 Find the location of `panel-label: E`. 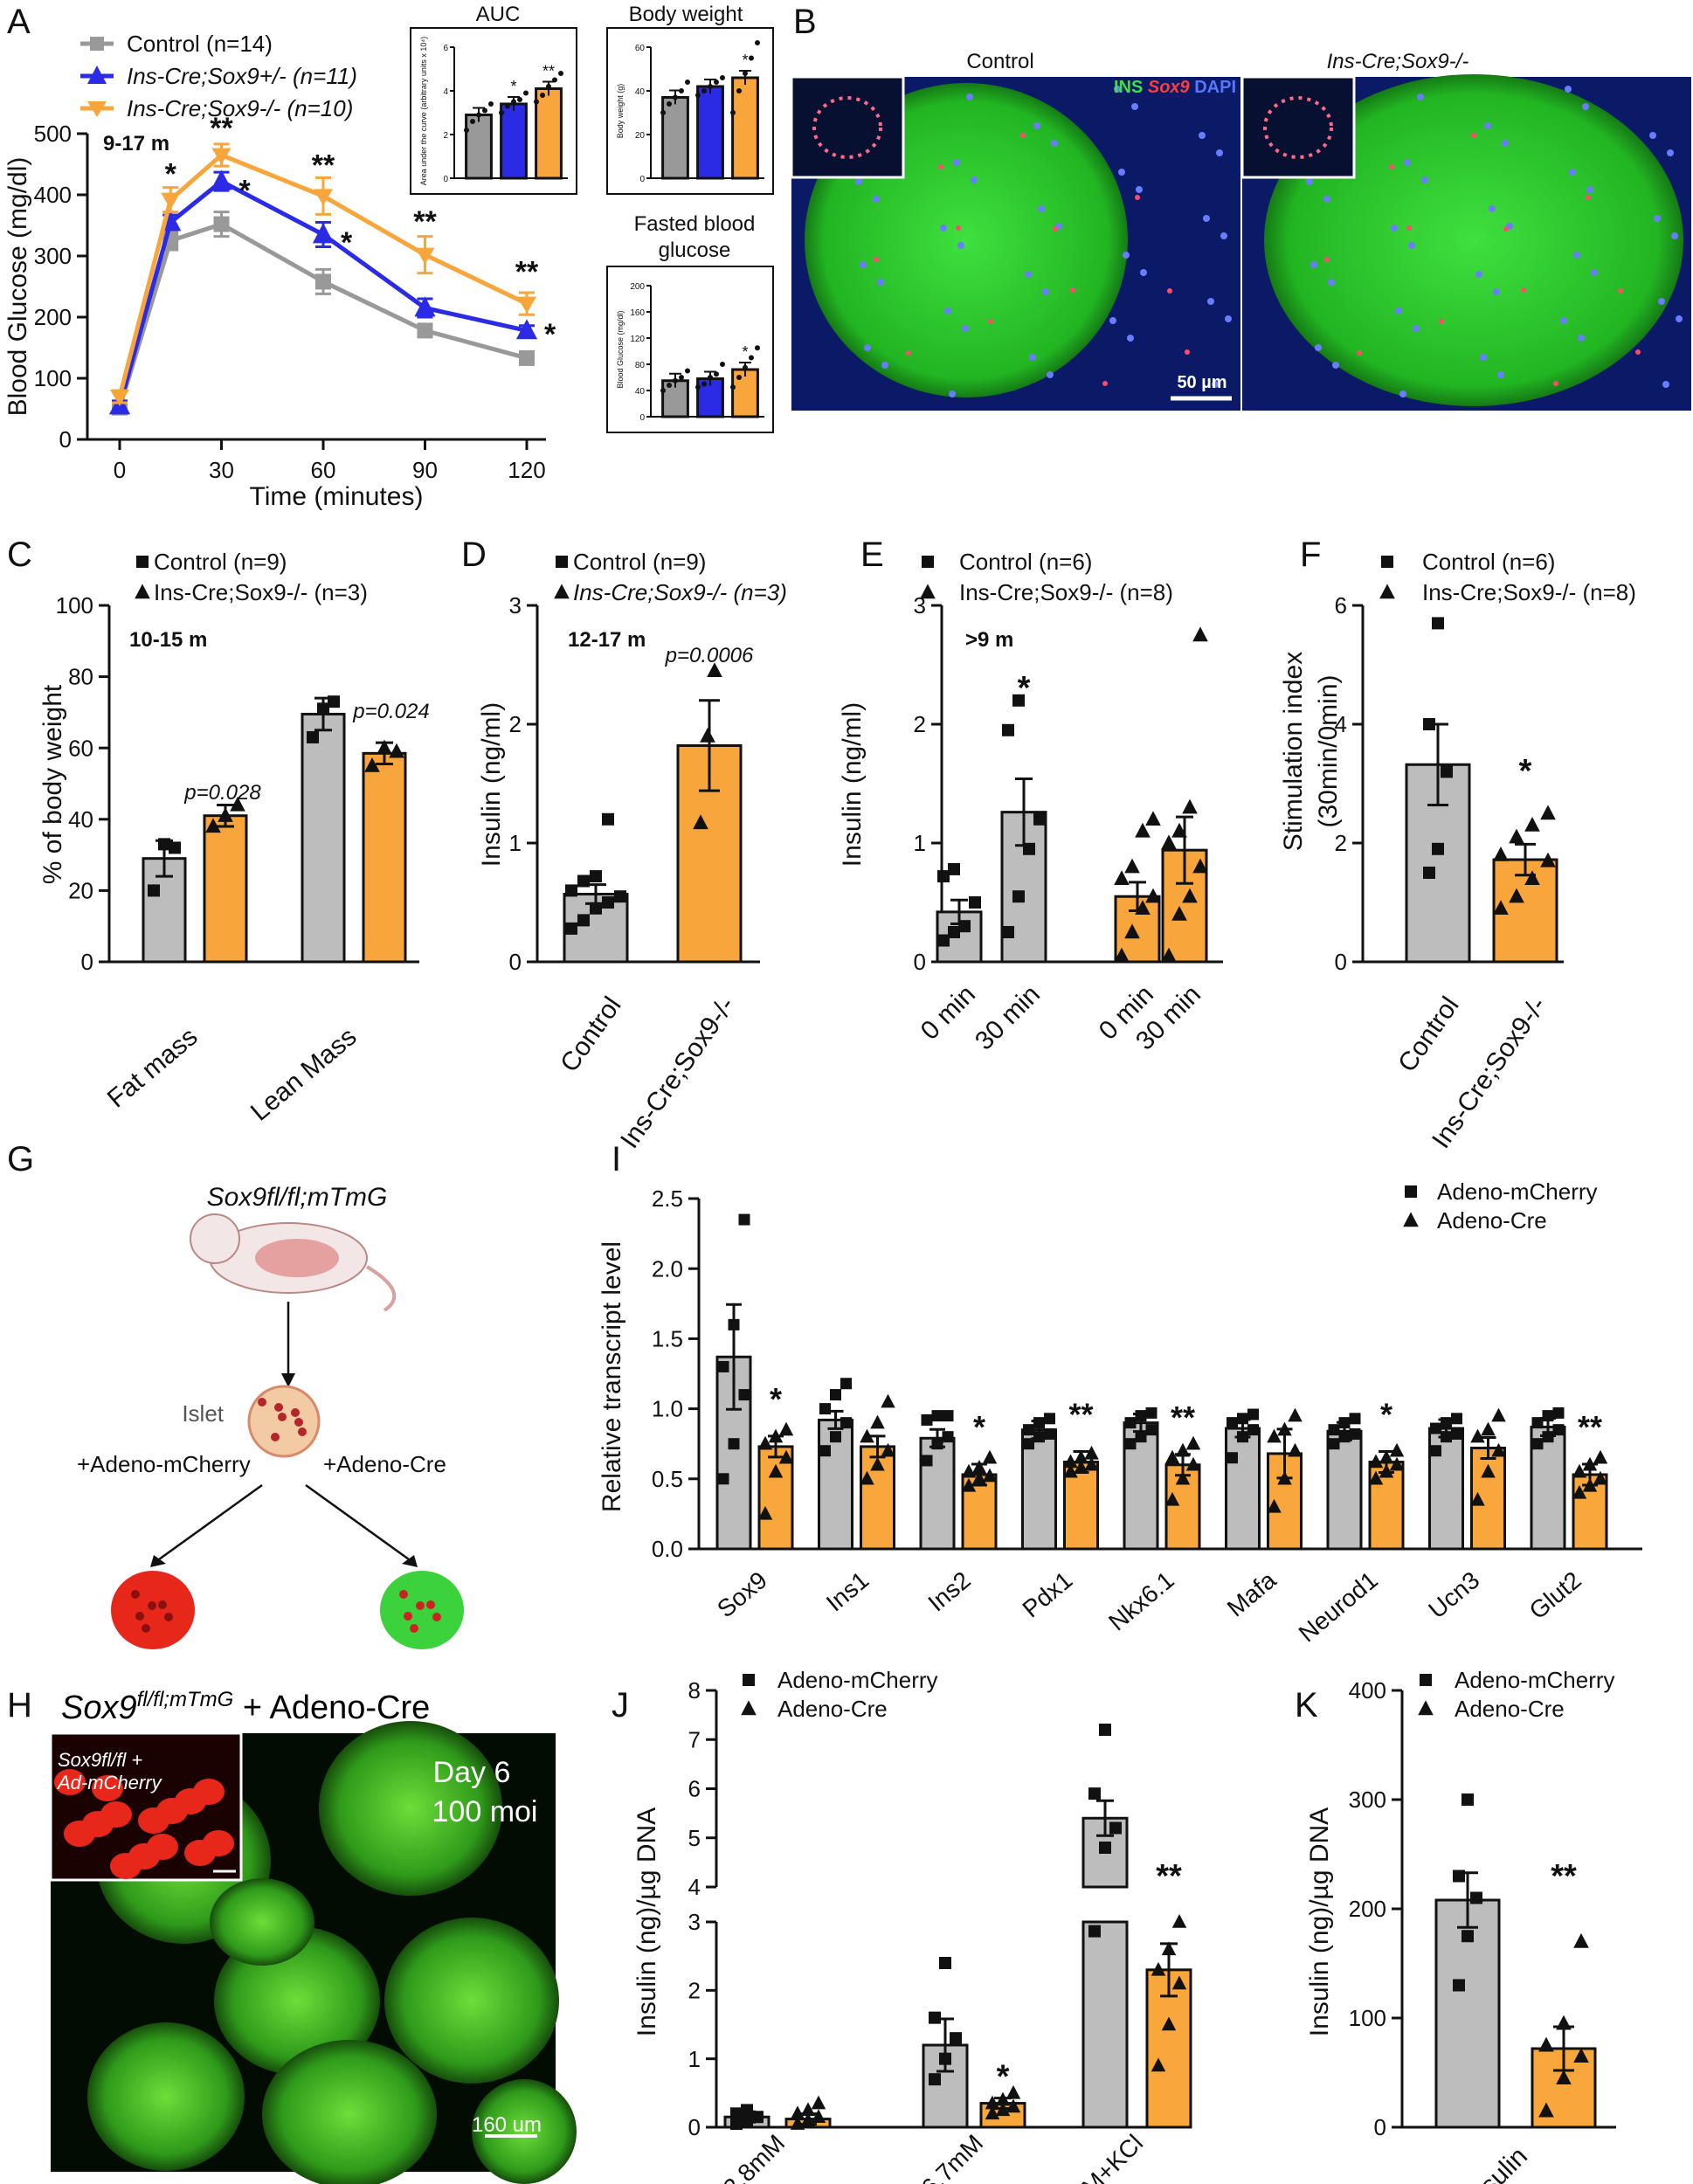

panel-label: E is located at coordinates (872, 555).